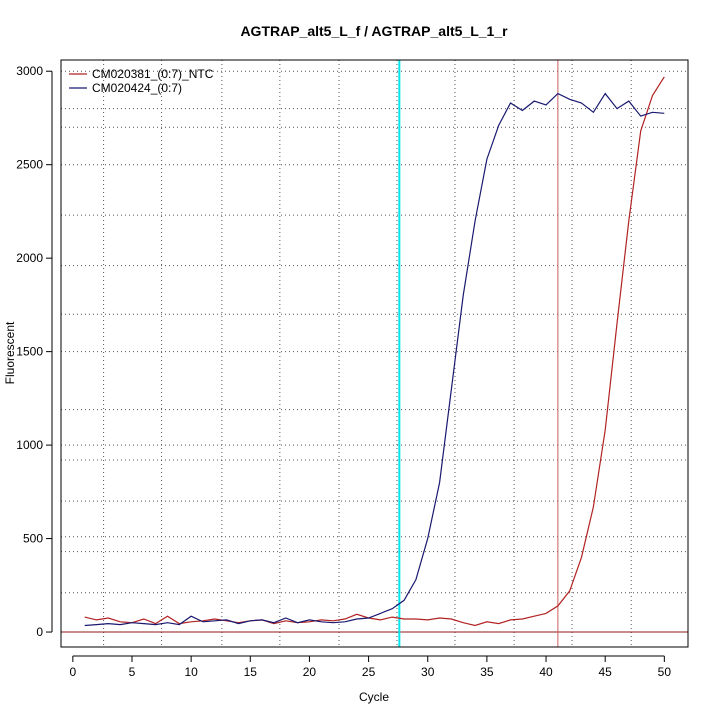  Describe the element at coordinates (665, 672) in the screenshot. I see `x-tick-label: 50` at that location.